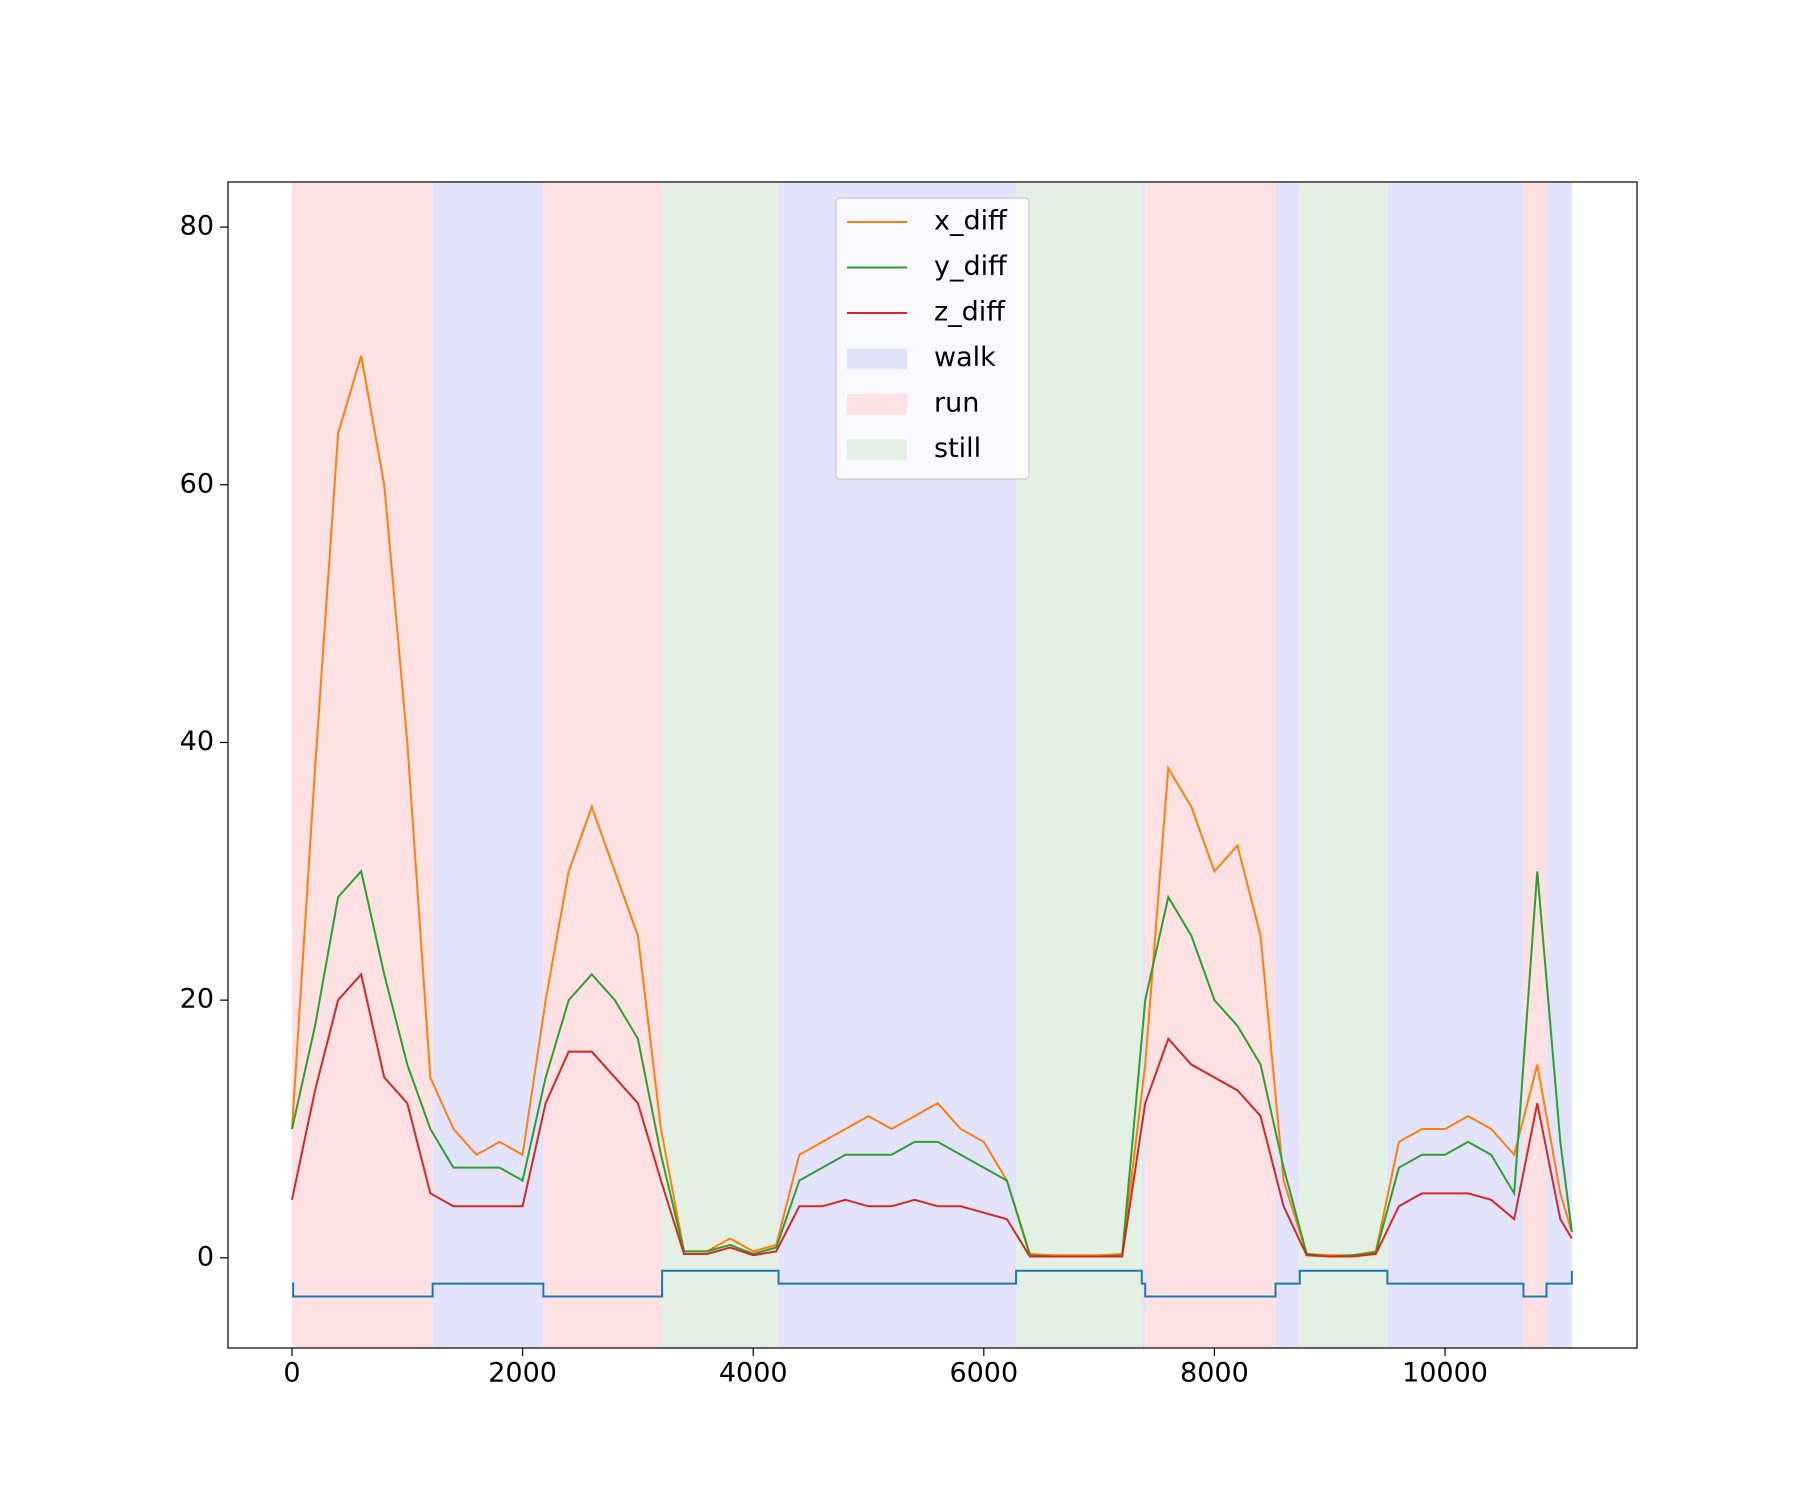 This screenshot has height=1500, width=1800. Describe the element at coordinates (205, 1256) in the screenshot. I see `y-tick-label: 0` at that location.